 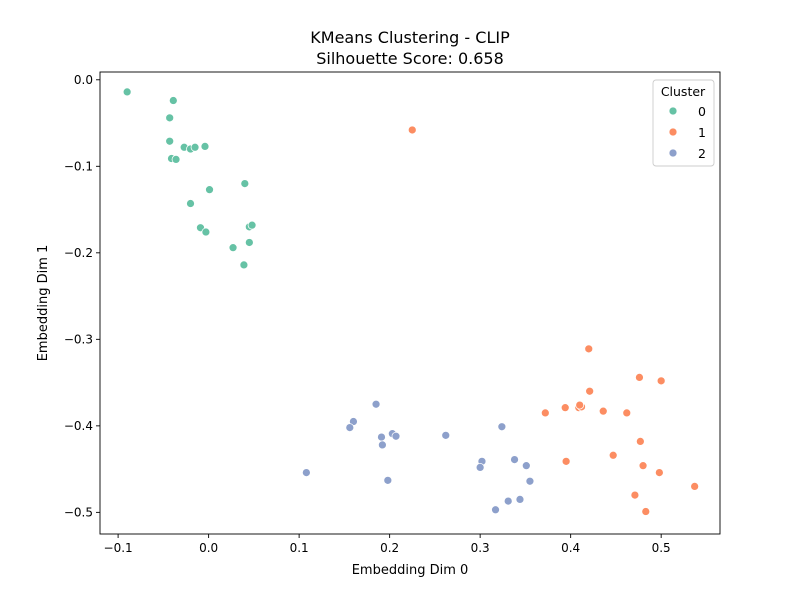 I want to click on chart-title: KMeans Clustering - CLIP, so click(x=410, y=37).